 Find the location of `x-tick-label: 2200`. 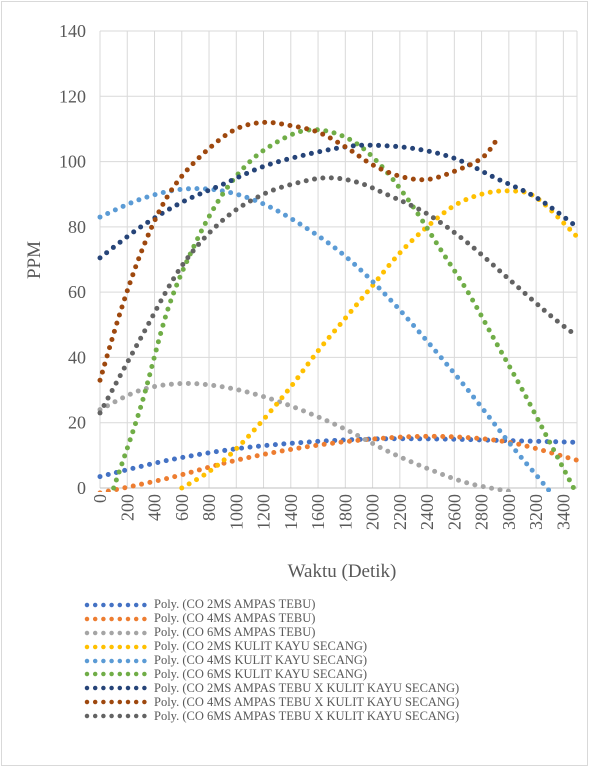

x-tick-label: 2200 is located at coordinates (400, 512).